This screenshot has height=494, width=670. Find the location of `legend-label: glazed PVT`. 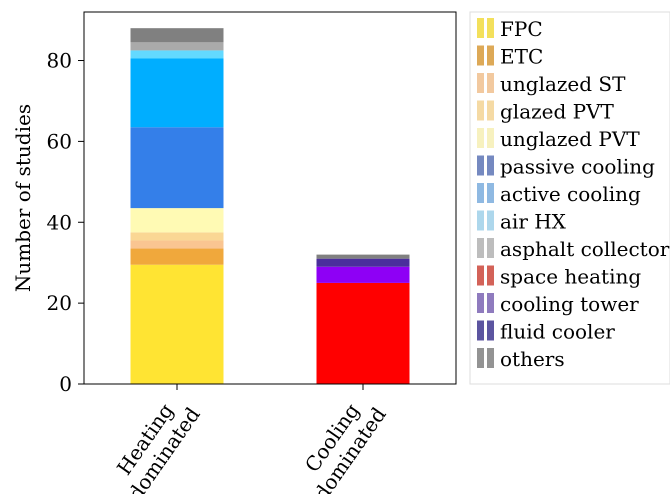

legend-label: glazed PVT is located at coordinates (557, 112).